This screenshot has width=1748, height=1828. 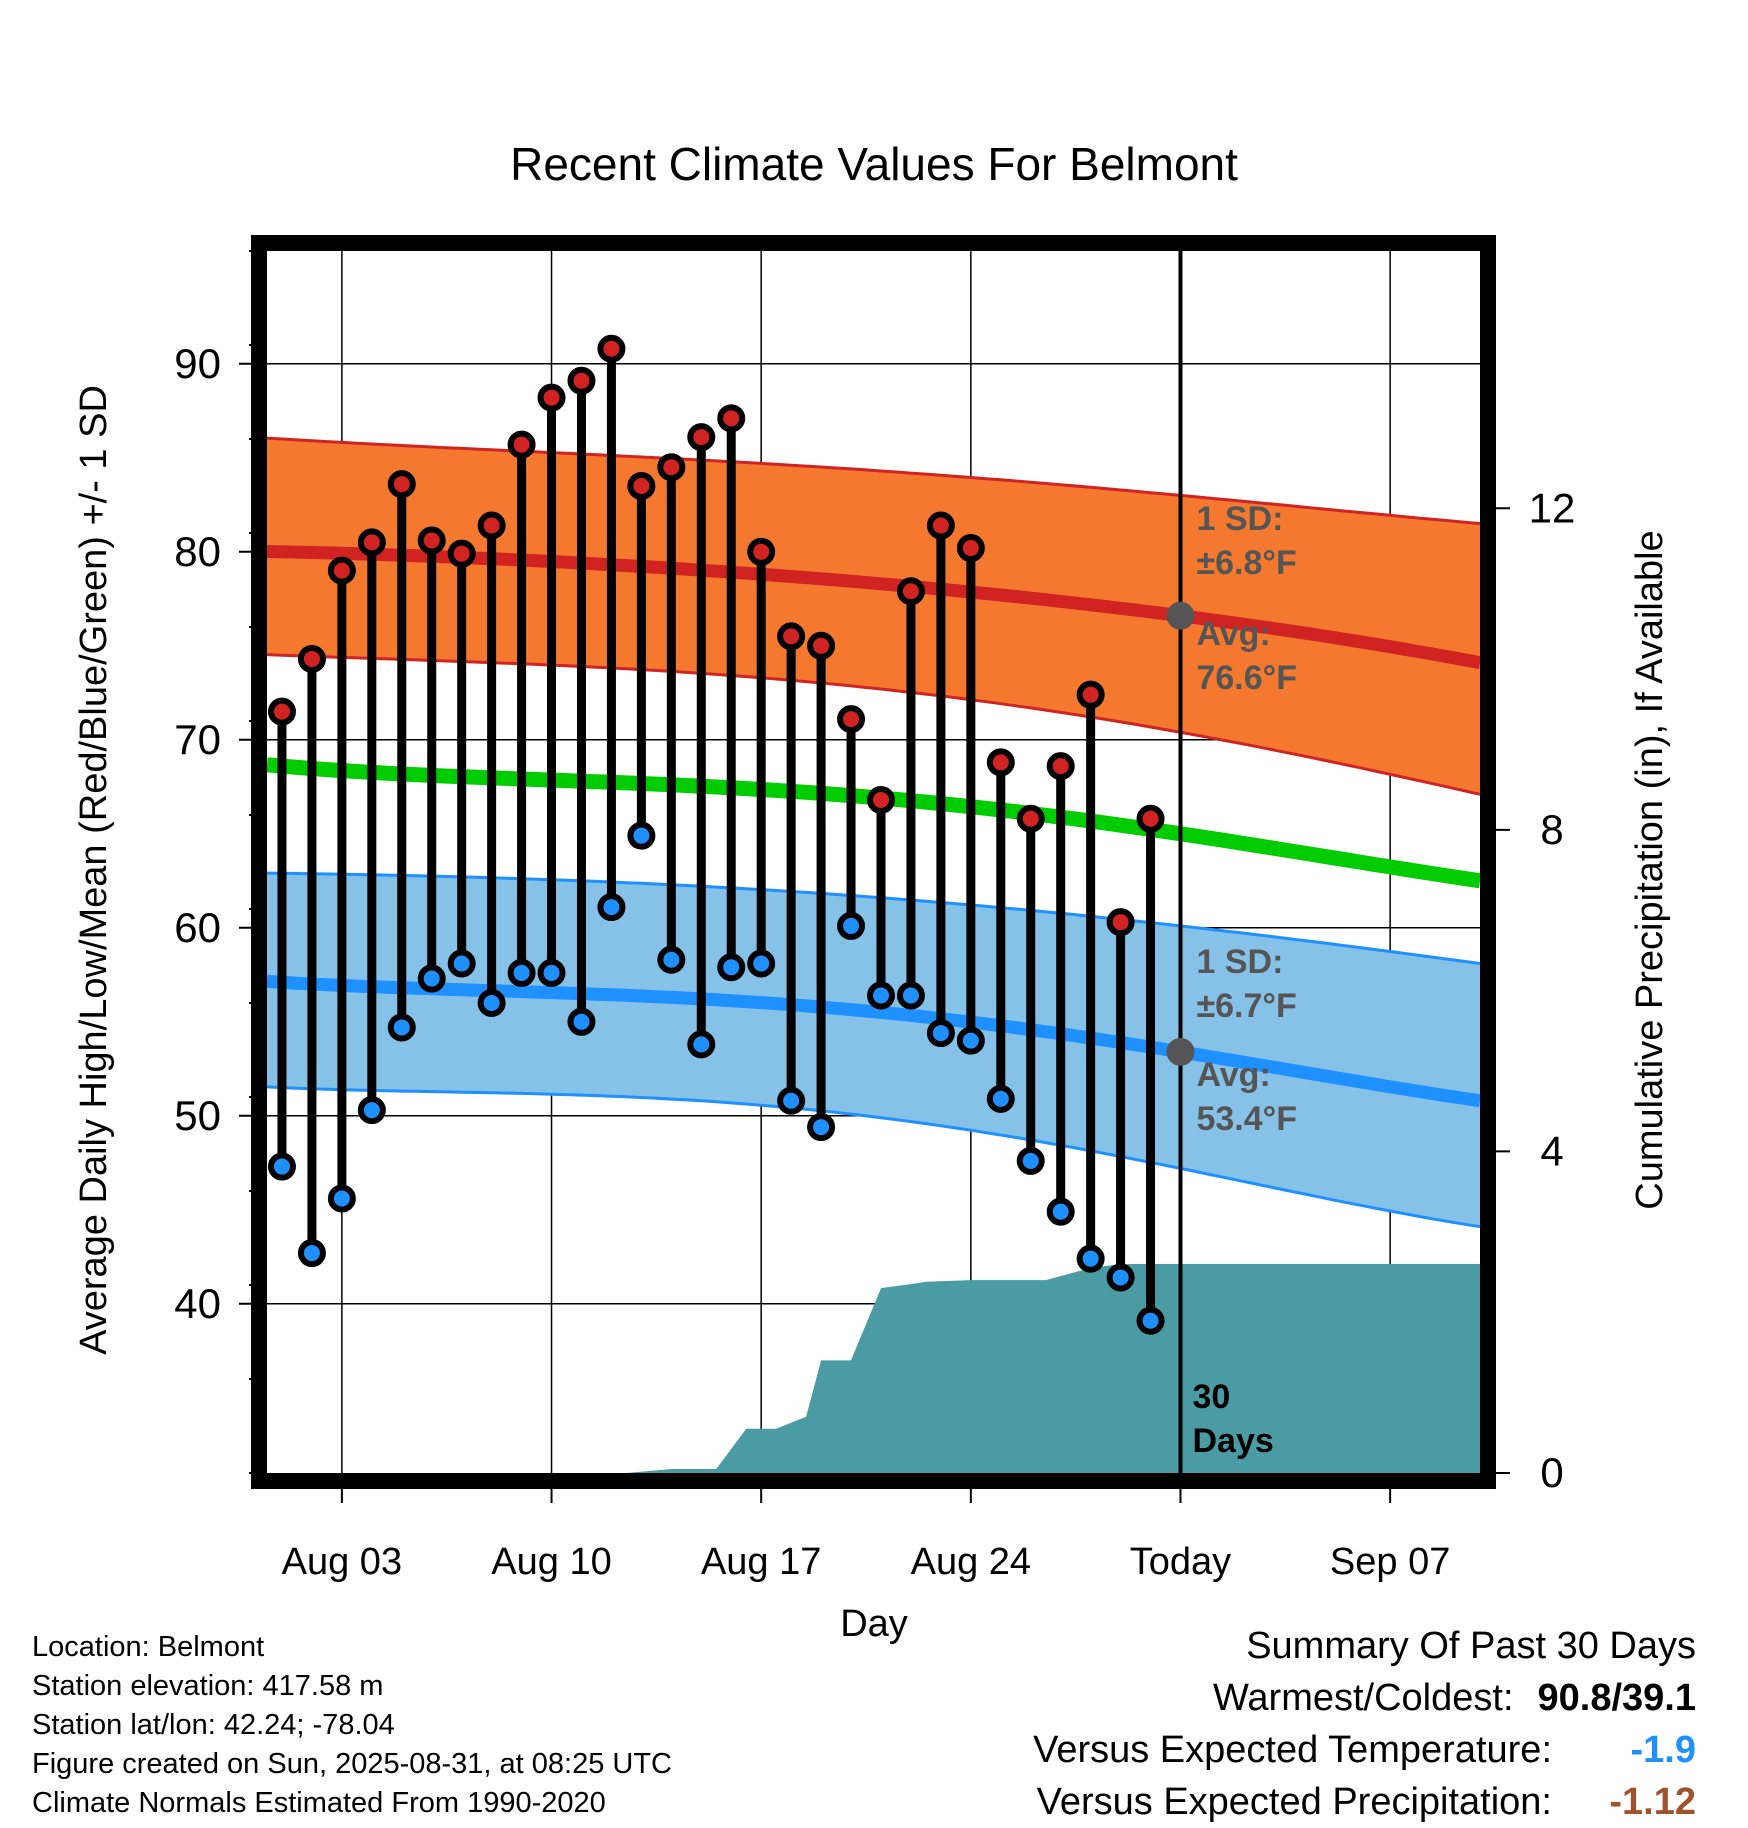 I want to click on y-tick-label: 60, so click(x=197, y=927).